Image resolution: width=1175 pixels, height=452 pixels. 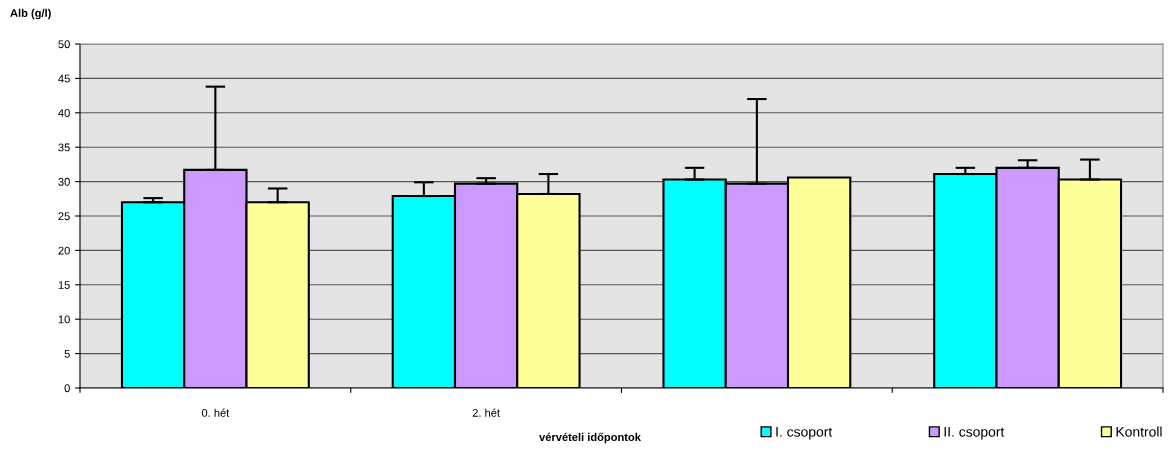 I want to click on y-tick-label: 10, so click(x=64, y=319).